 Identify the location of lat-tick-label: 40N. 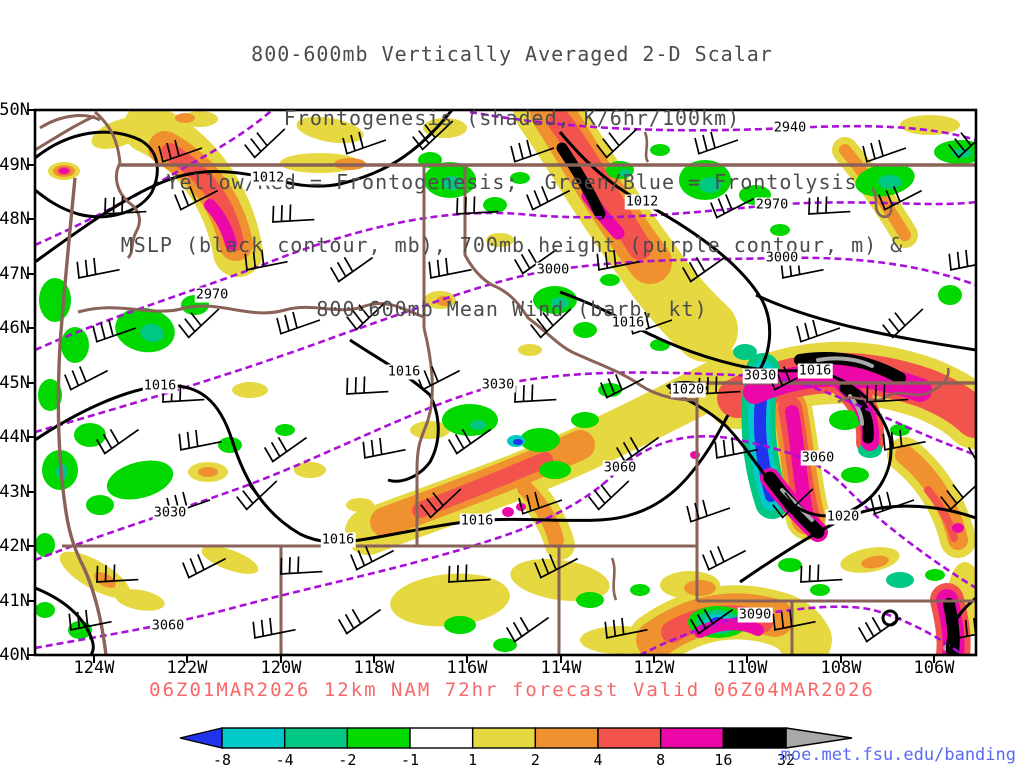
(15, 655).